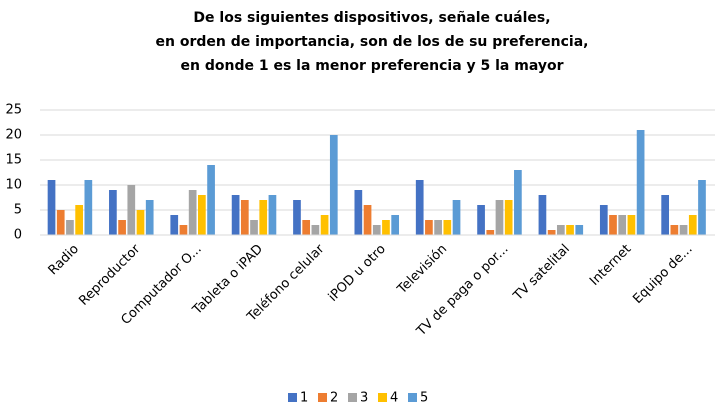 This screenshot has width=720, height=411. Describe the element at coordinates (13, 185) in the screenshot. I see `y-tick-label: 10` at that location.